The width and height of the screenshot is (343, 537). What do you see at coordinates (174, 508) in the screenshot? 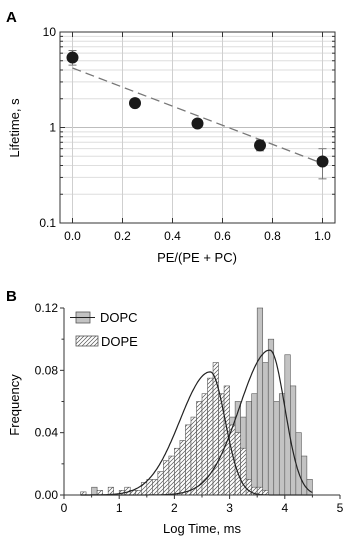
I see `x-tick-label: 2` at bounding box center [174, 508].